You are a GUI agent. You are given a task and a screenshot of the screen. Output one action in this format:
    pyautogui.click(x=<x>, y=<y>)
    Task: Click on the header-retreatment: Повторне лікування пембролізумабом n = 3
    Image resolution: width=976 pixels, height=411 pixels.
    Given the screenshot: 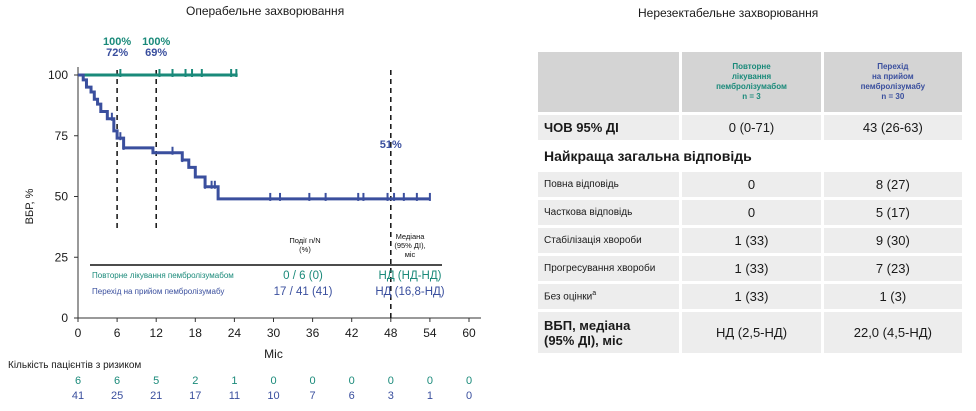 What is the action you would take?
    pyautogui.click(x=751, y=82)
    